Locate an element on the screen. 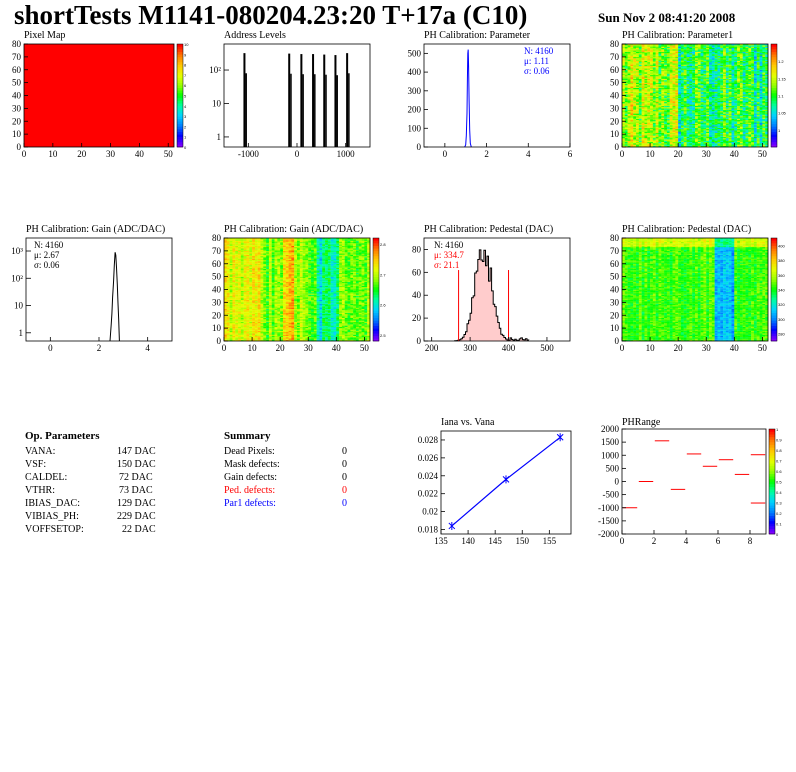 This screenshot has width=796, height=772. y-tick-label: 20 is located at coordinates (17, 121).